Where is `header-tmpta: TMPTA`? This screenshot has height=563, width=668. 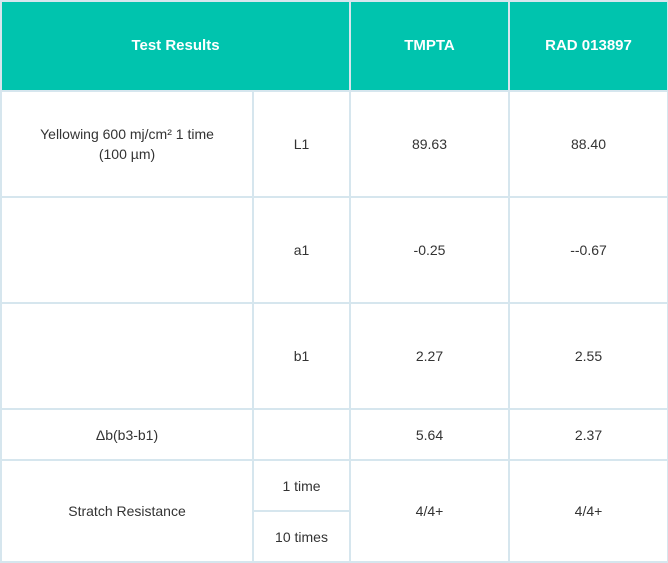
header-tmpta: TMPTA is located at coordinates (429, 46).